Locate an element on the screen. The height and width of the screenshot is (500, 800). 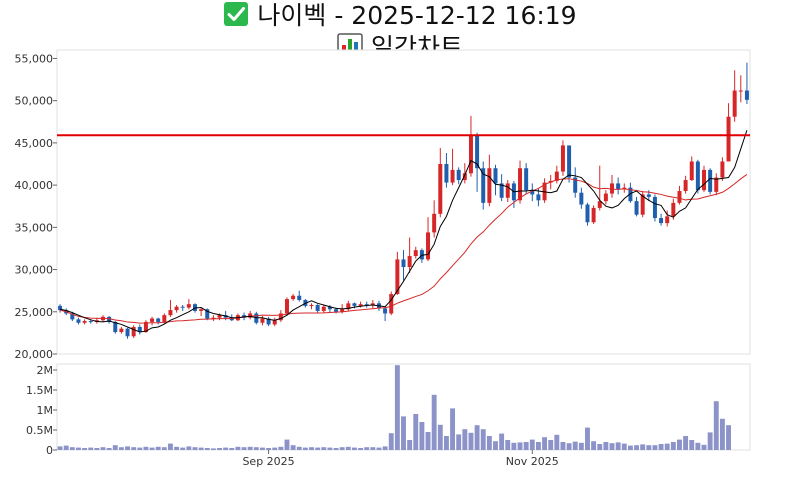
price-y-tick-label: 45,000 is located at coordinates (34, 143).